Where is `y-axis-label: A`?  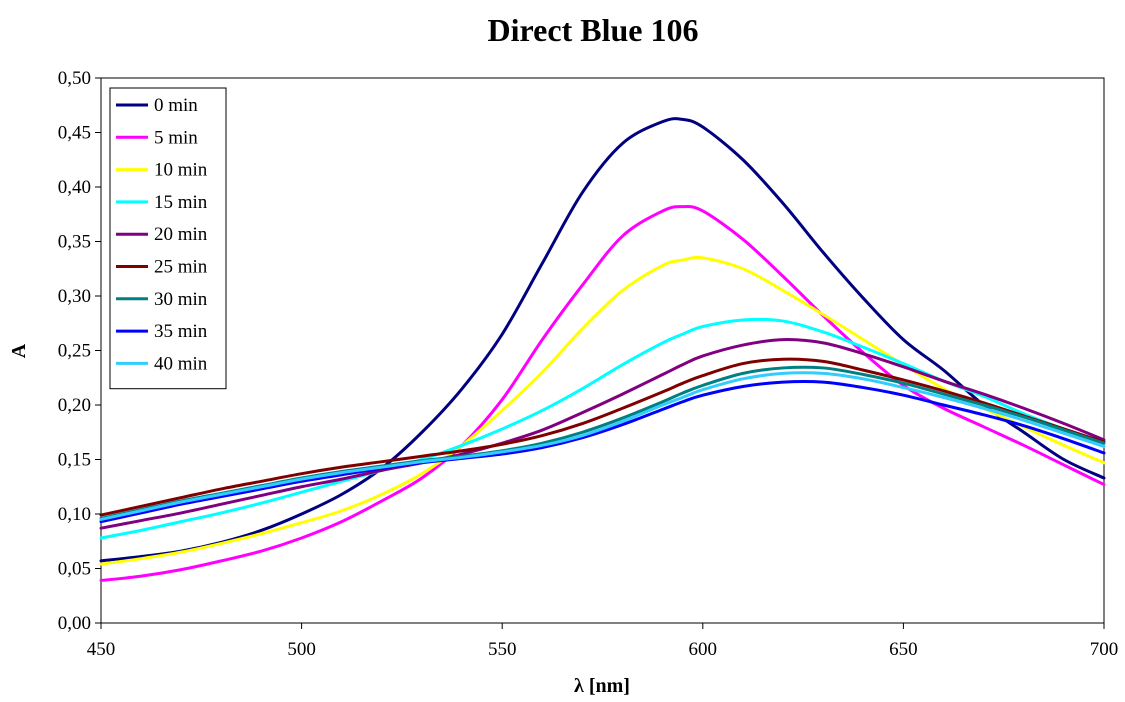 y-axis-label: A is located at coordinates (19, 350).